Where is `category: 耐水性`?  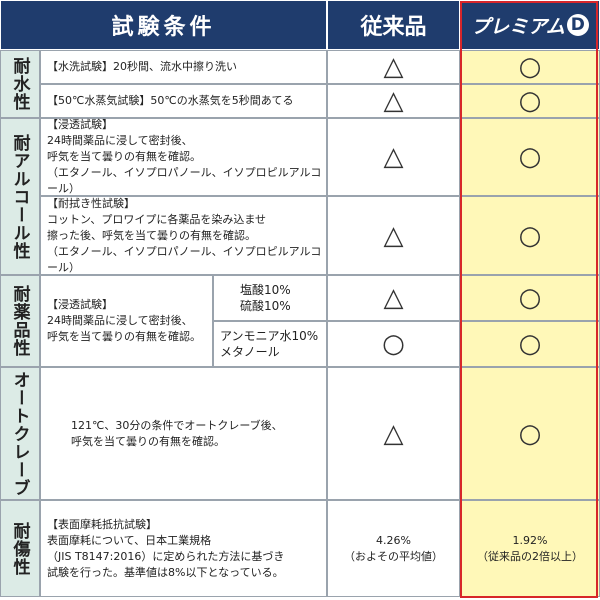
category: 耐水性 is located at coordinates (19, 84).